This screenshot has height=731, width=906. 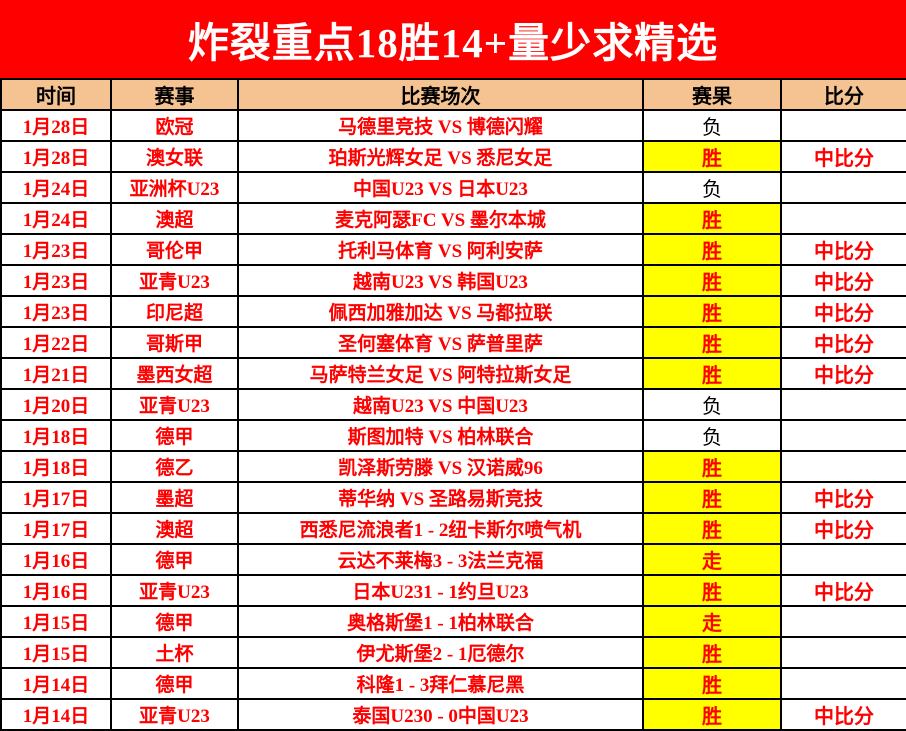 I want to click on league-cell: 德乙, so click(x=174, y=466).